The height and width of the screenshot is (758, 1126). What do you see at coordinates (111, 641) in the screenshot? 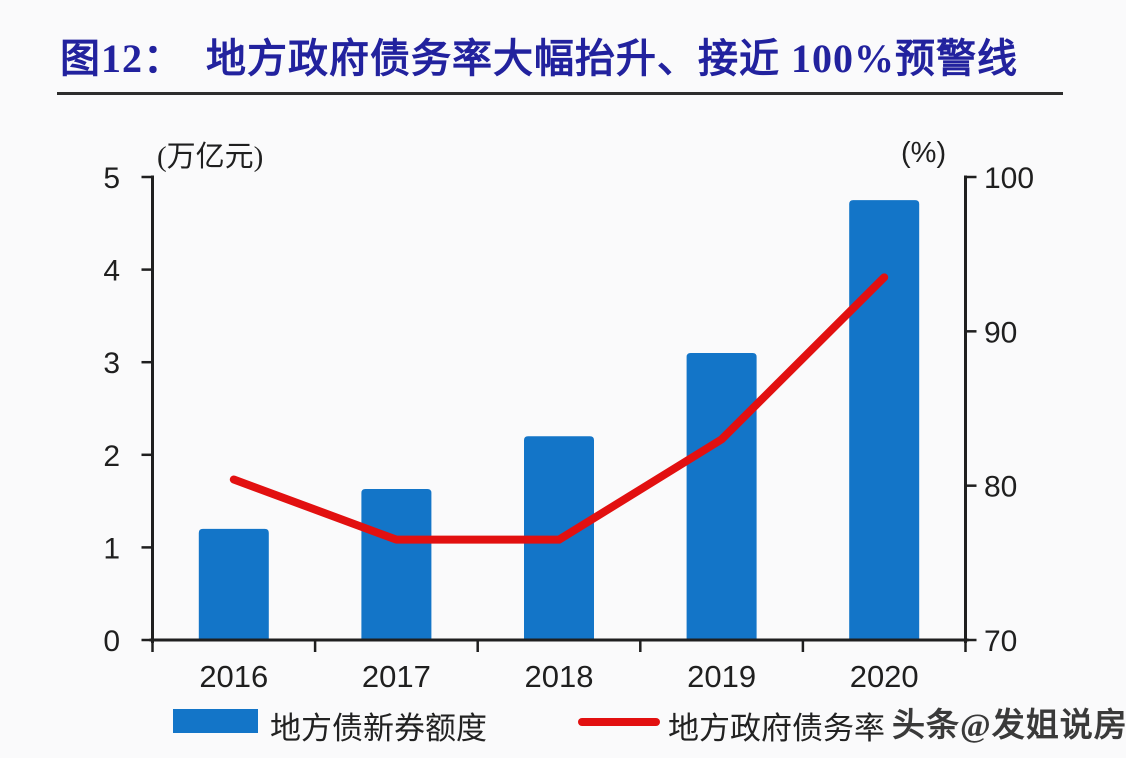
I see `left-tick-label-0: 0` at bounding box center [111, 641].